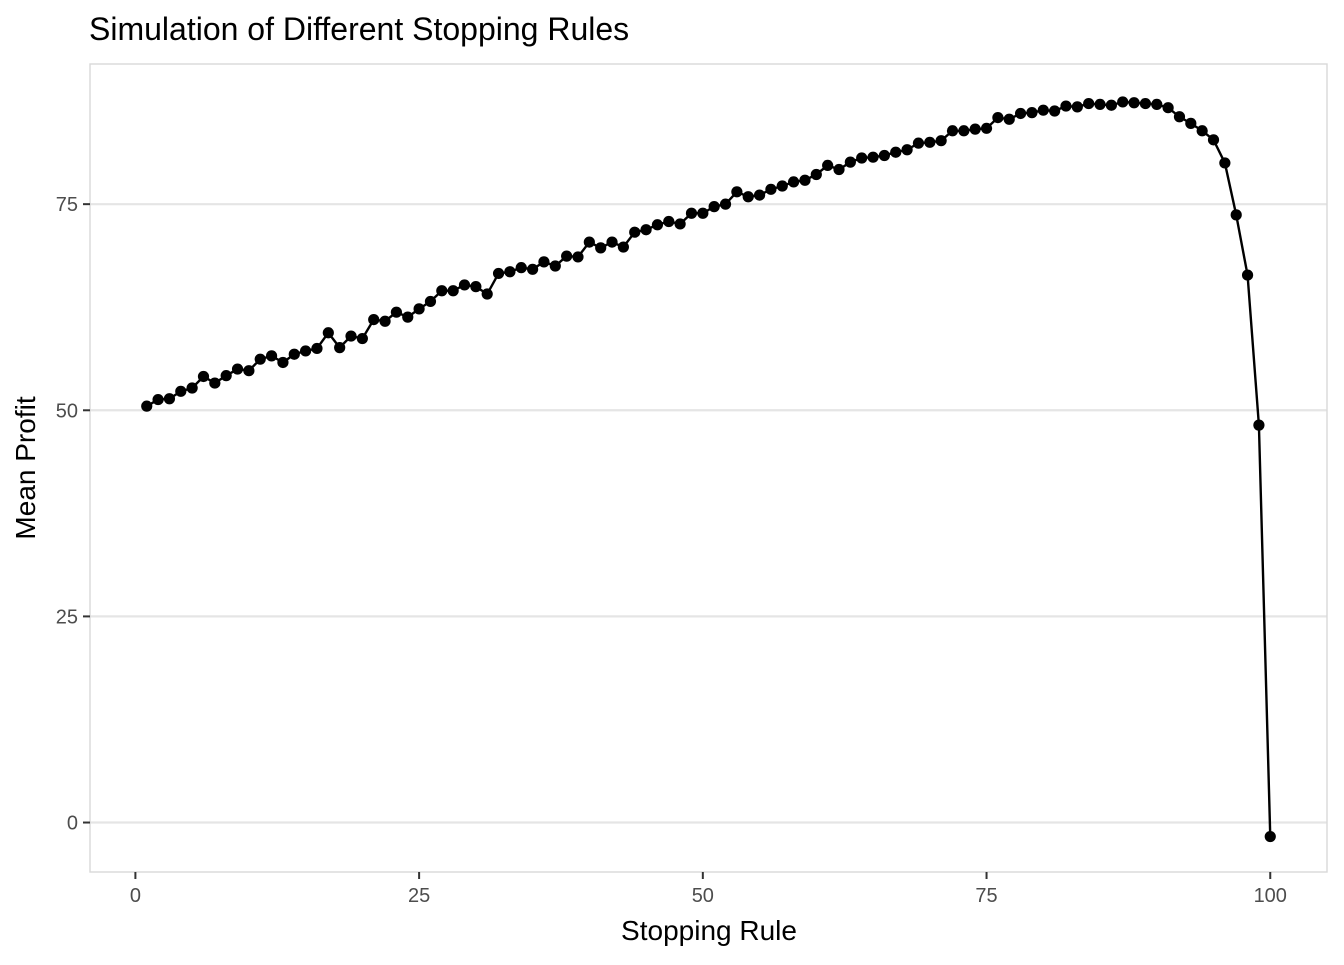  I want to click on chart-title: Simulation of Different Stopping Rules, so click(359, 29).